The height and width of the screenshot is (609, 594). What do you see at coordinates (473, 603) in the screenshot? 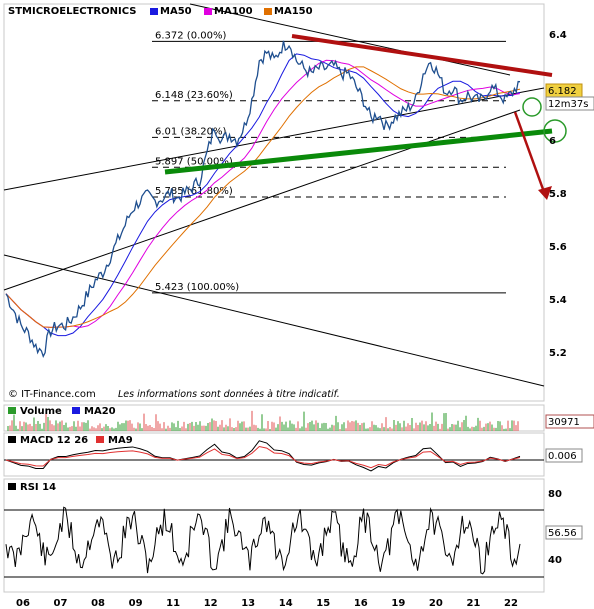
I see `x-tick-label: 21` at bounding box center [473, 603].